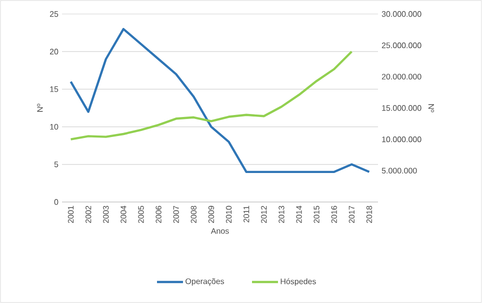  I want to click on x-tick-label: 2009, so click(211, 214).